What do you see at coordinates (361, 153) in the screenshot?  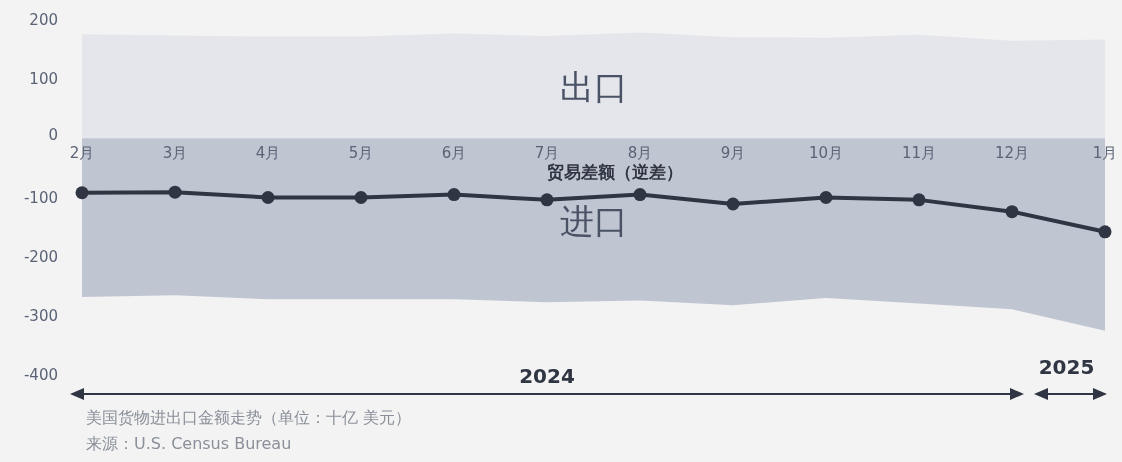 I see `x-tick-label: 5月` at bounding box center [361, 153].